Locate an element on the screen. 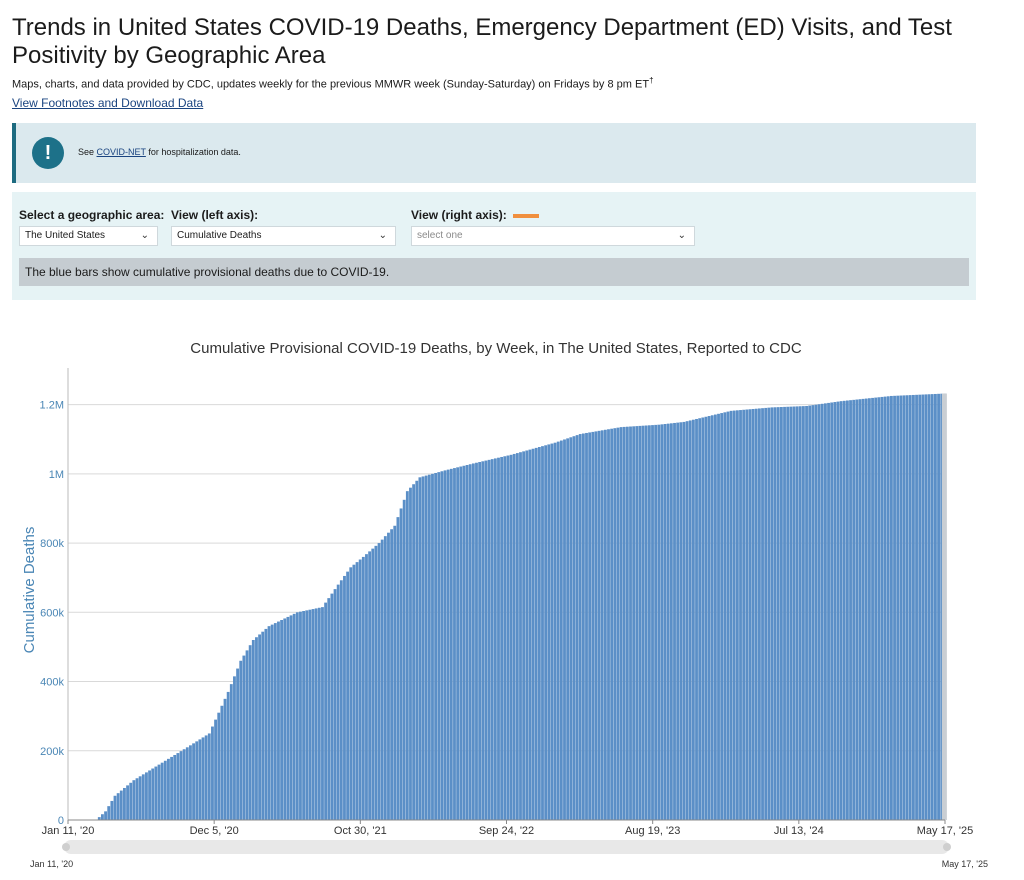 The image size is (1024, 880). alert-text: See COVID-NET for hospitalization data. is located at coordinates (159, 152).